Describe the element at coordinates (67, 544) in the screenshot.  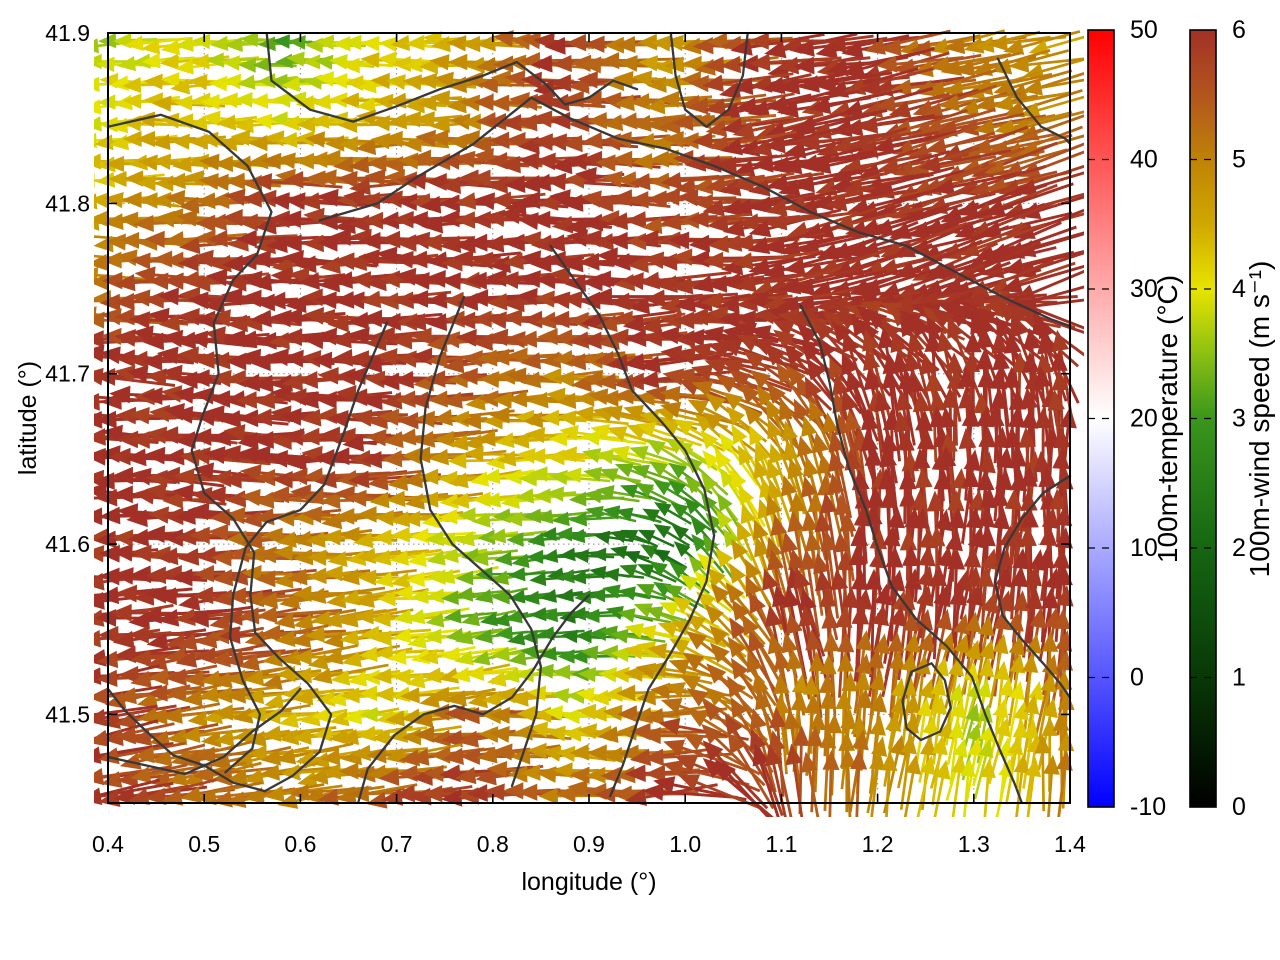
I see `y-tick-label: 41.6` at that location.